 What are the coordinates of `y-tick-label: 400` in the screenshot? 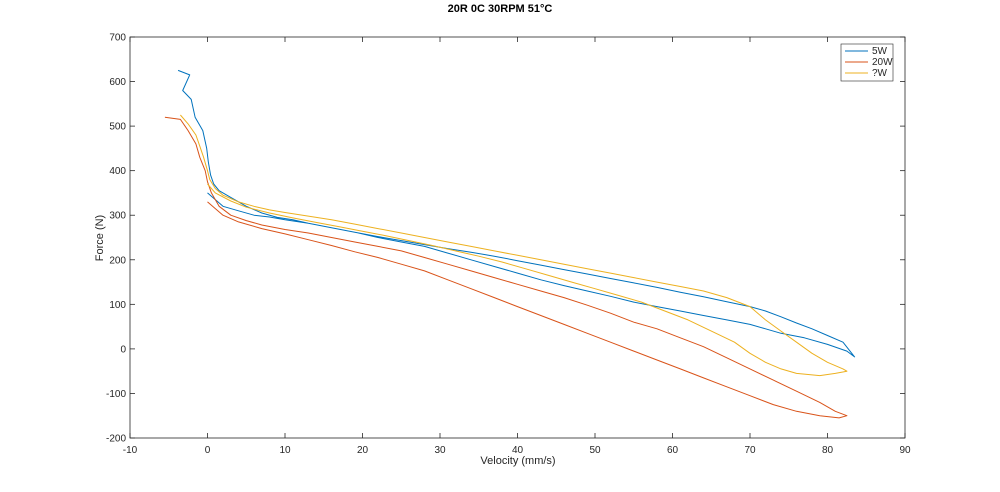 It's located at (117, 171).